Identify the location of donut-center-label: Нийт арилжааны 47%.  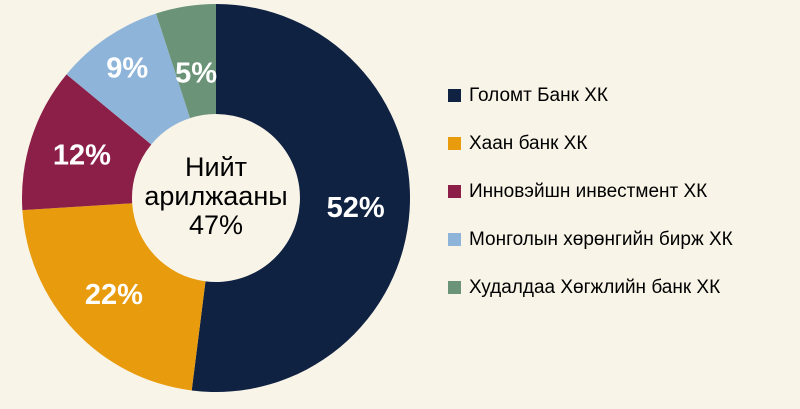
(216, 196).